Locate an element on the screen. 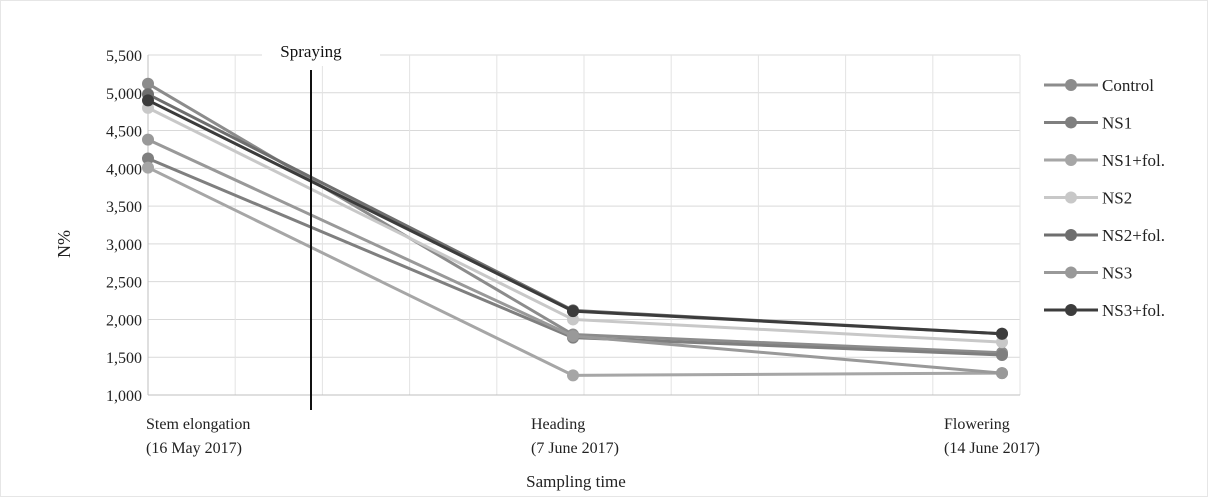  y-tick-label: 2,000 is located at coordinates (124, 320).